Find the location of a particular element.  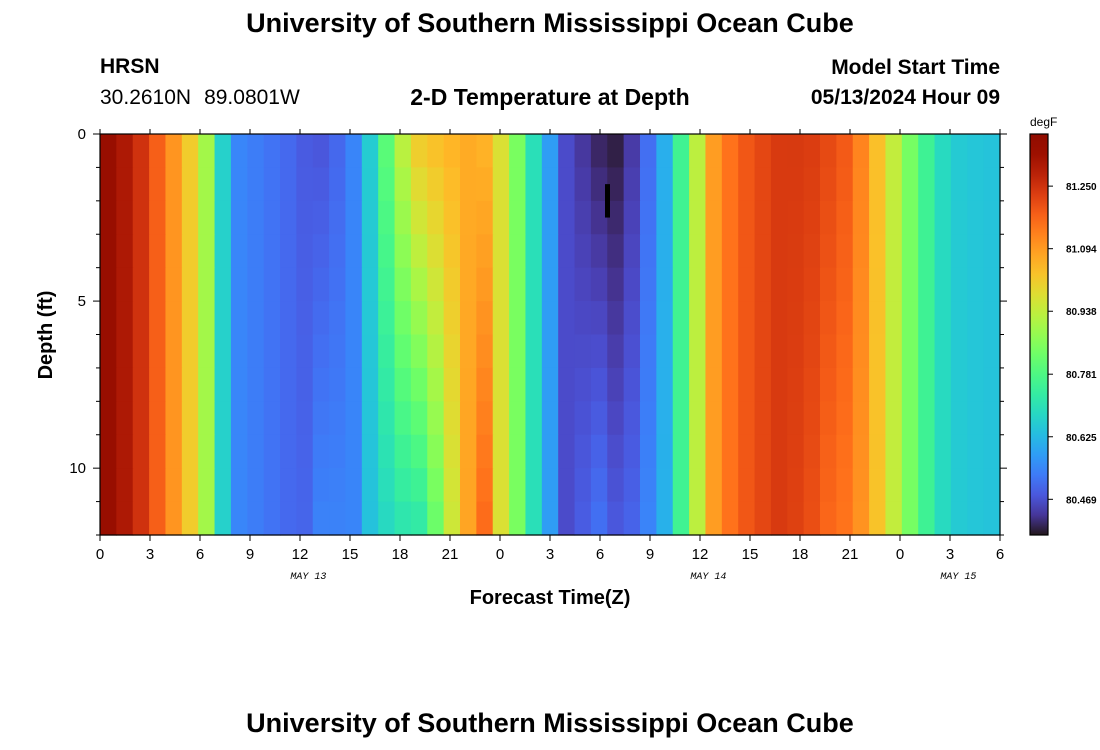

y-tick-label: 0 is located at coordinates (82, 134).